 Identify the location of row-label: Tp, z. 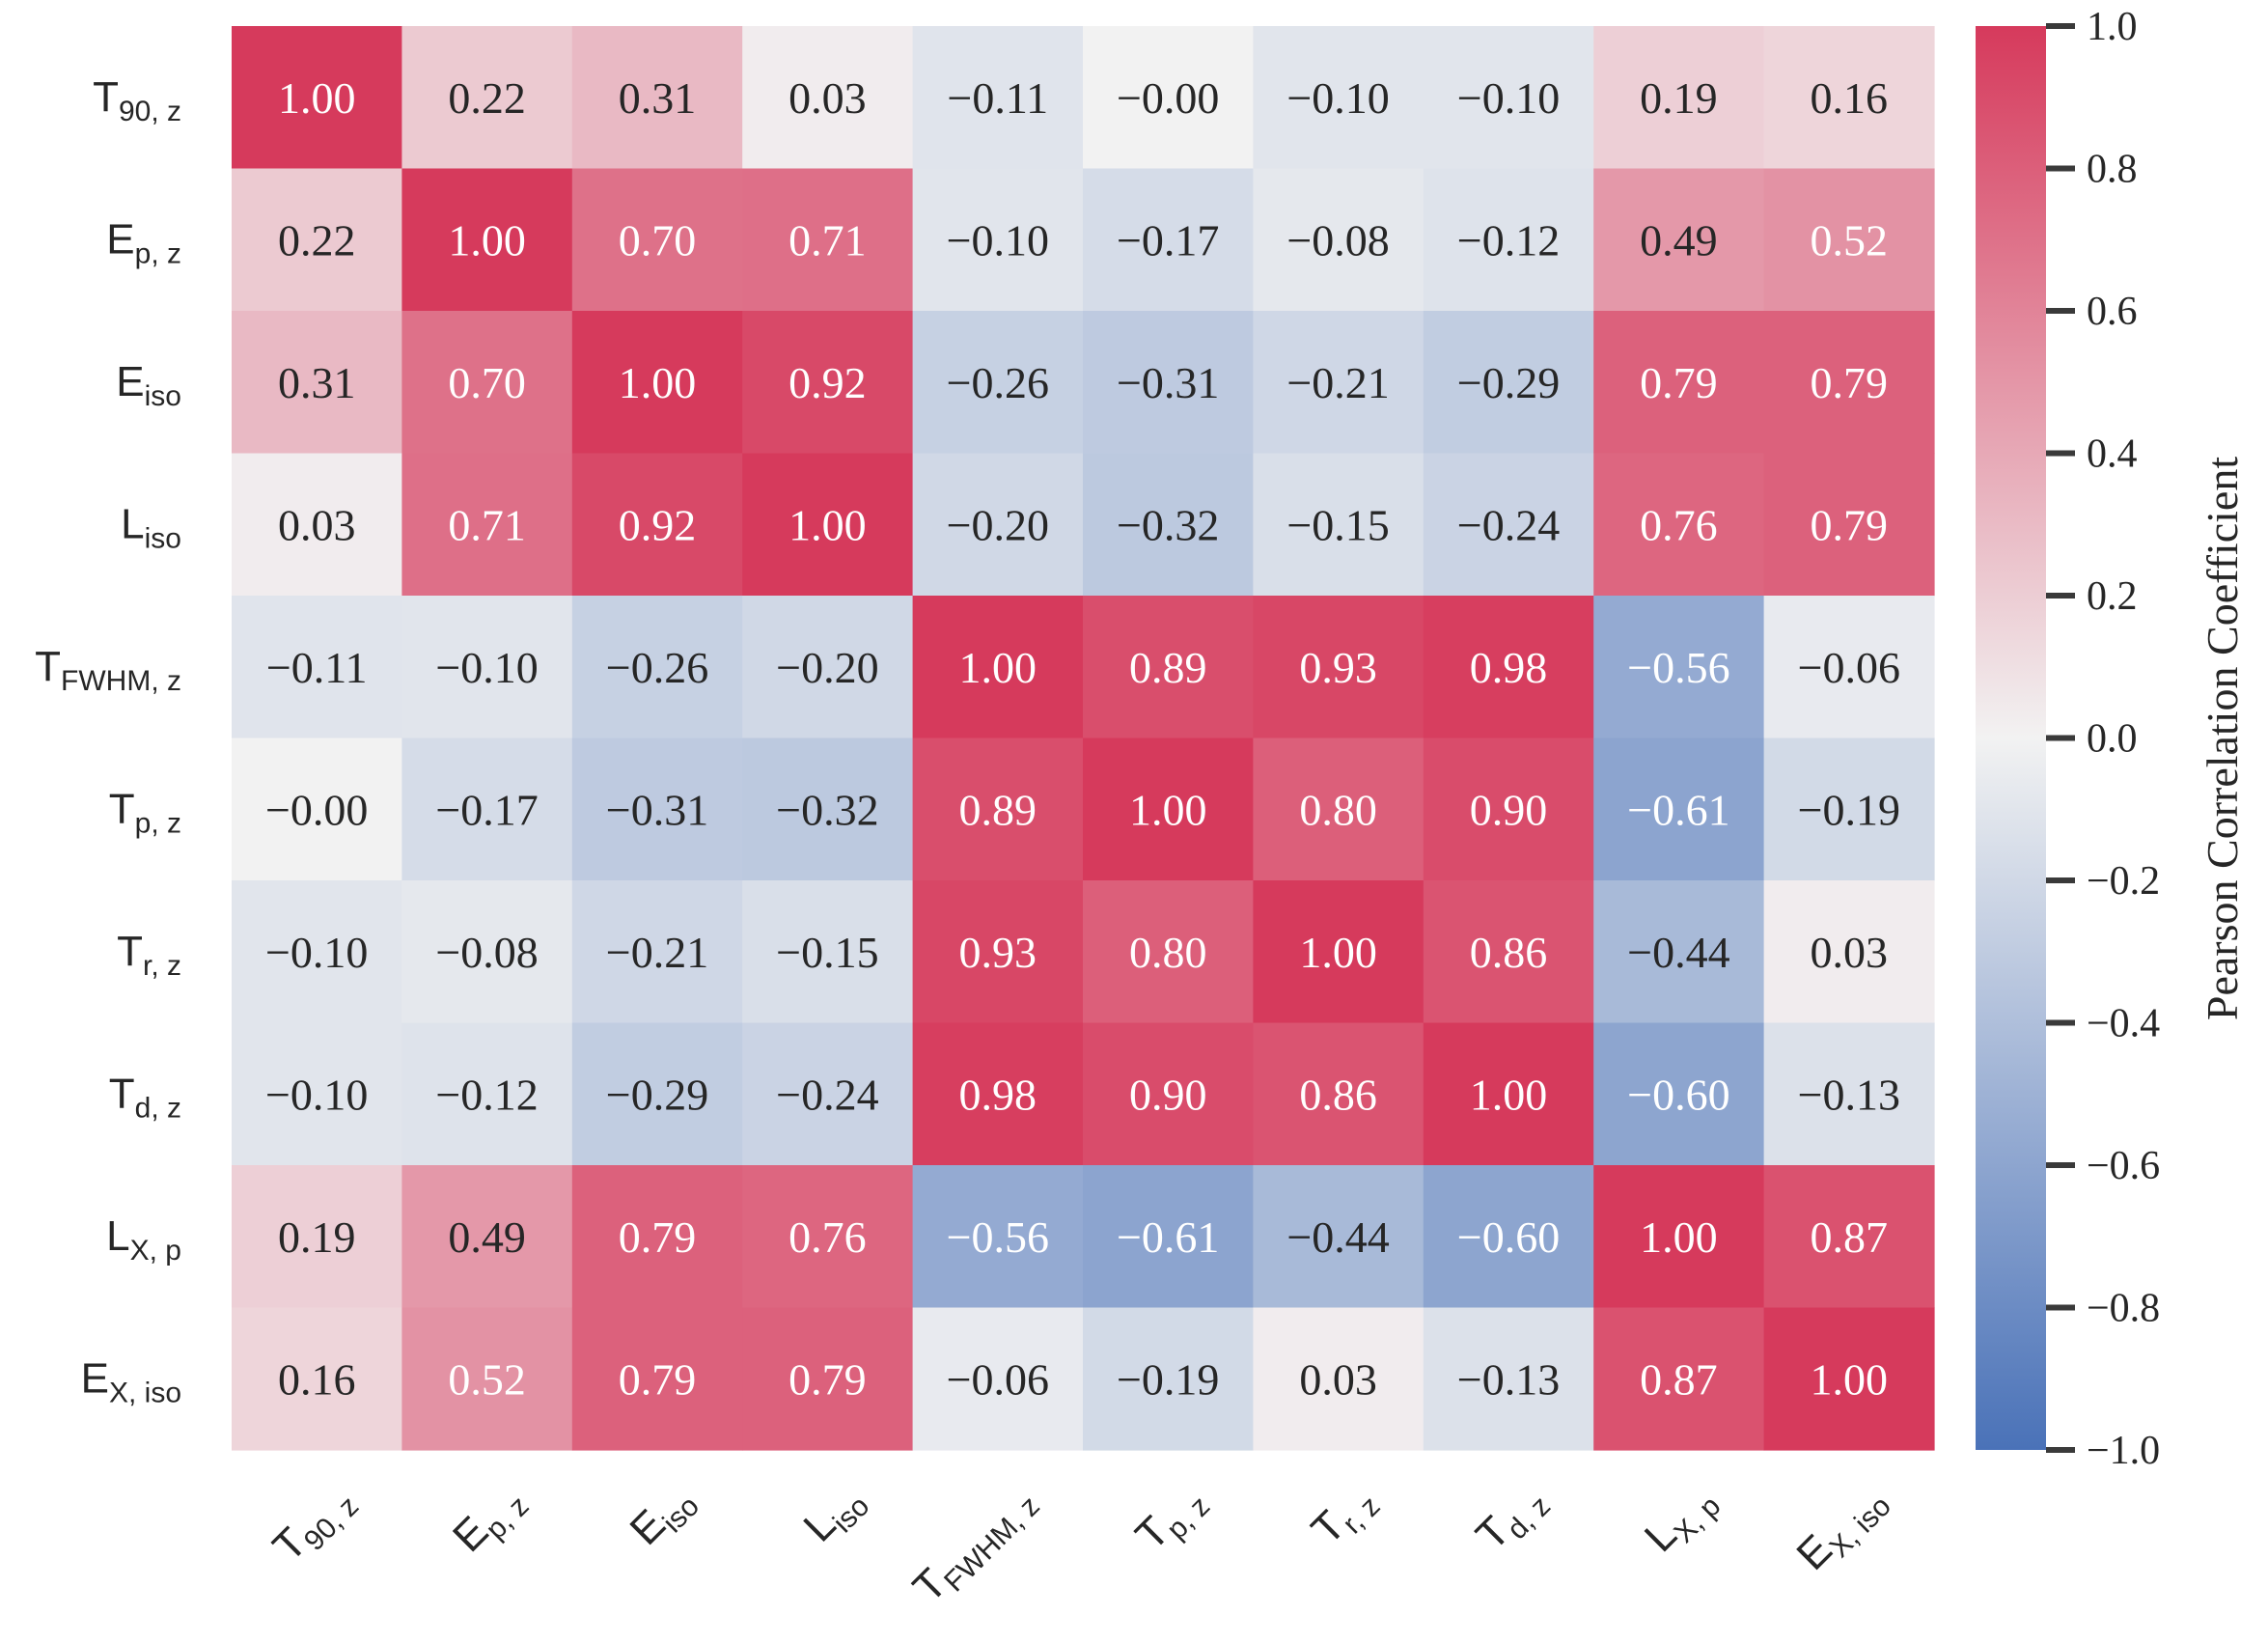
(145, 812).